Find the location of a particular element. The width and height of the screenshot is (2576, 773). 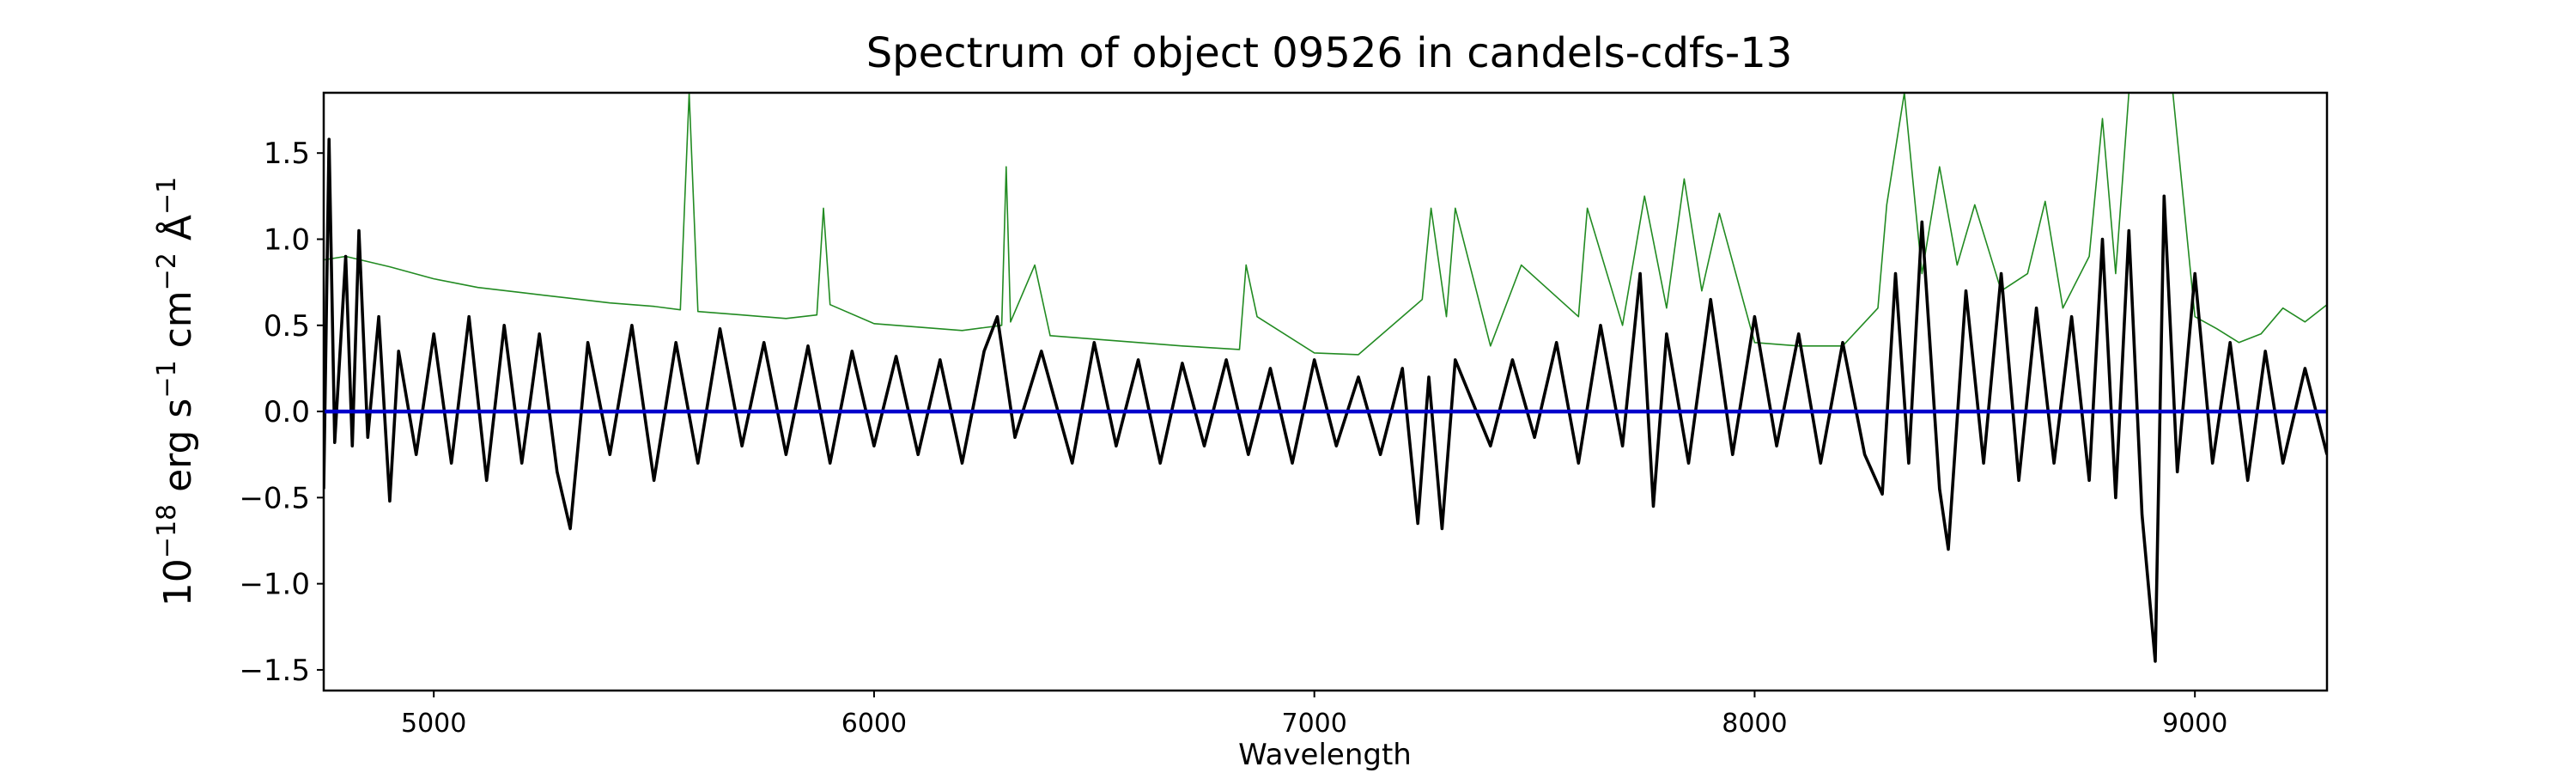

y-axis-ticks: −1.5 −1.0 −0.5 0.0 0.5 1.0 1.5 is located at coordinates (281, 412).